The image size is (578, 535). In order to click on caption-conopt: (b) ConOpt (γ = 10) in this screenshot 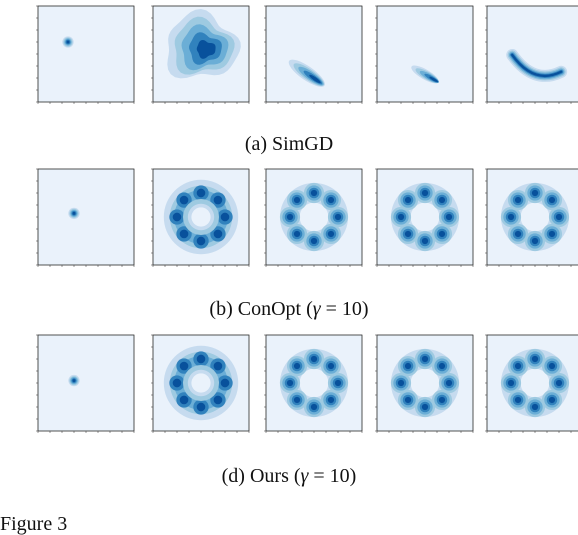, I will do `click(289, 309)`.